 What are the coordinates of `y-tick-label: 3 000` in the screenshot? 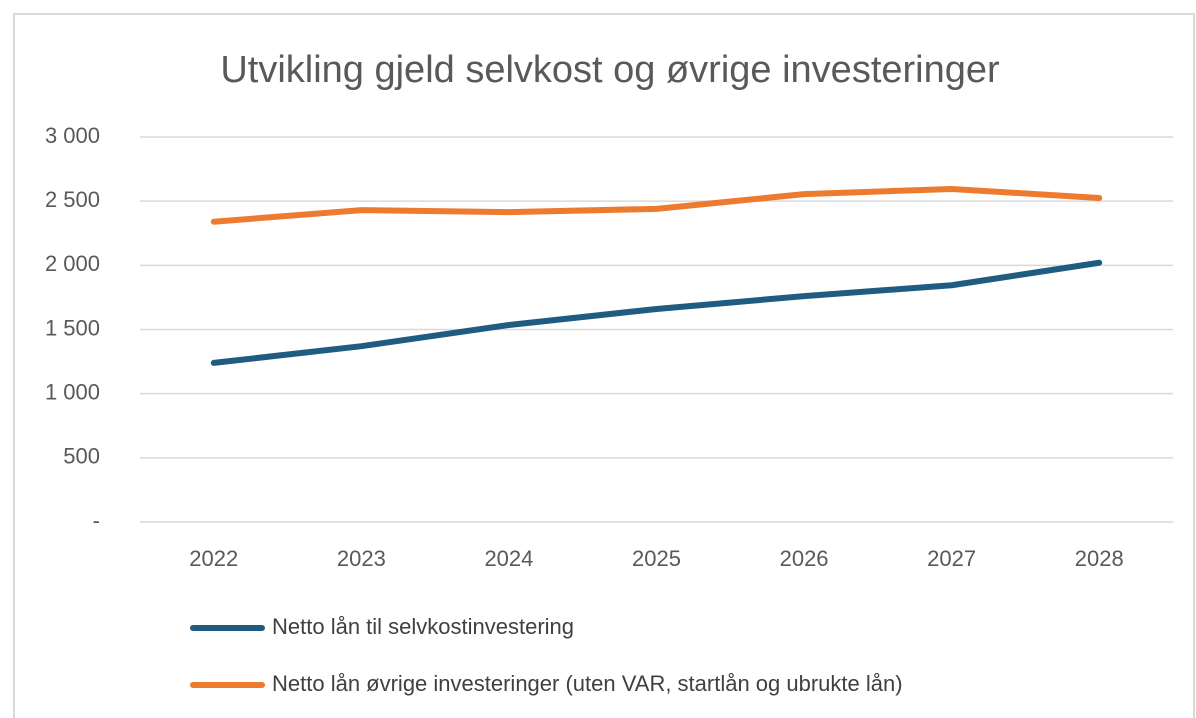 It's located at (72, 135).